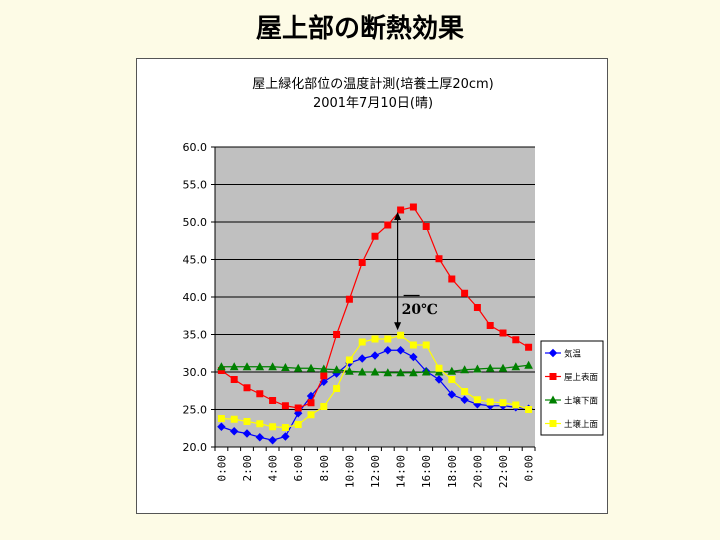  Describe the element at coordinates (195, 185) in the screenshot. I see `y-tick-label: 55.0` at that location.